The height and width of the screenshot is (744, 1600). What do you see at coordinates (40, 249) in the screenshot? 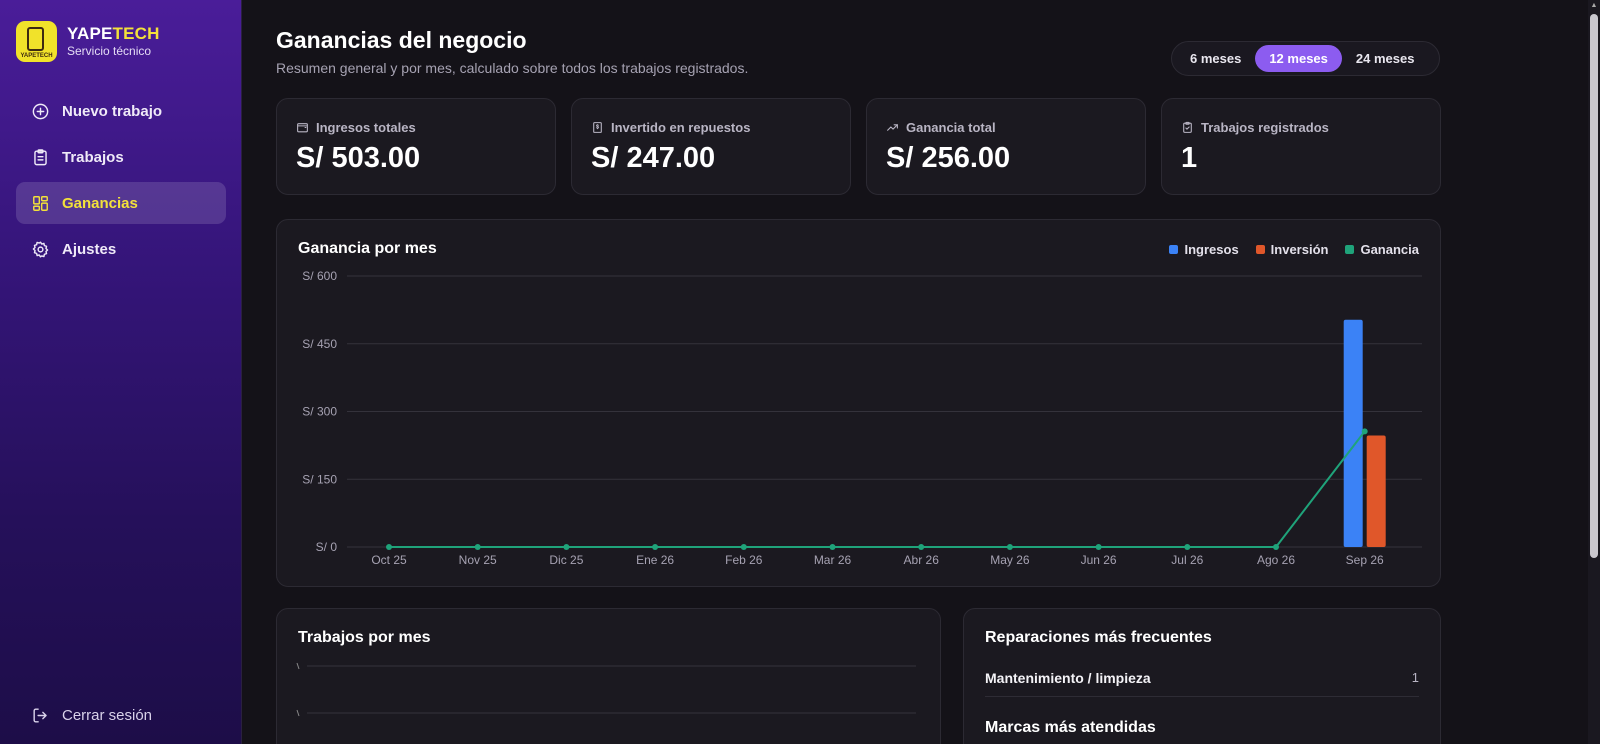
I see `gear-icon` at bounding box center [40, 249].